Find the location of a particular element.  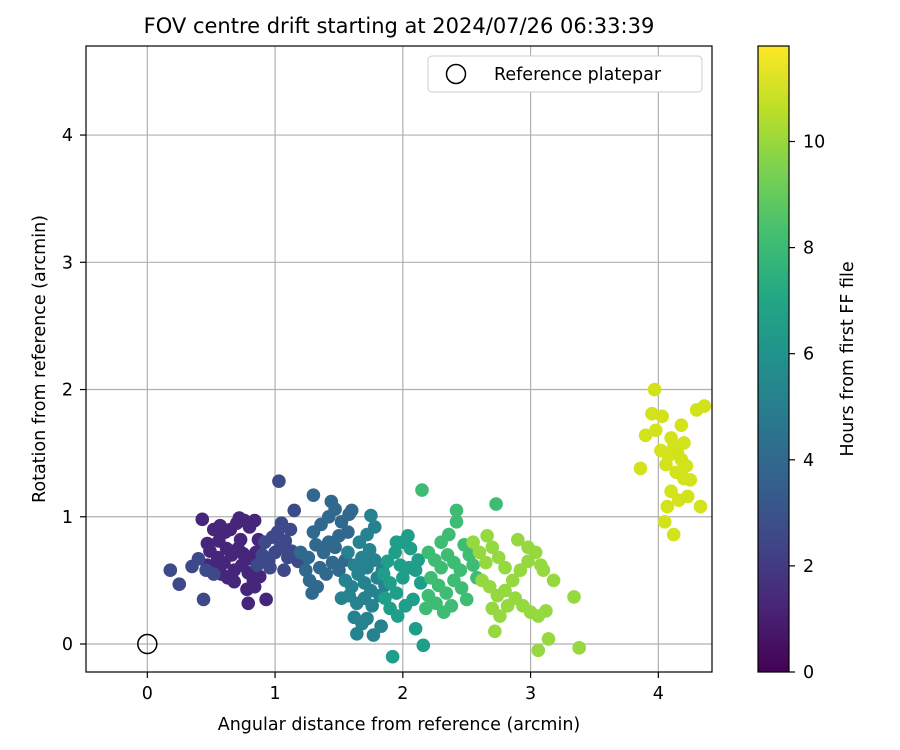

colorbar-tick-label: 0 is located at coordinates (808, 673).